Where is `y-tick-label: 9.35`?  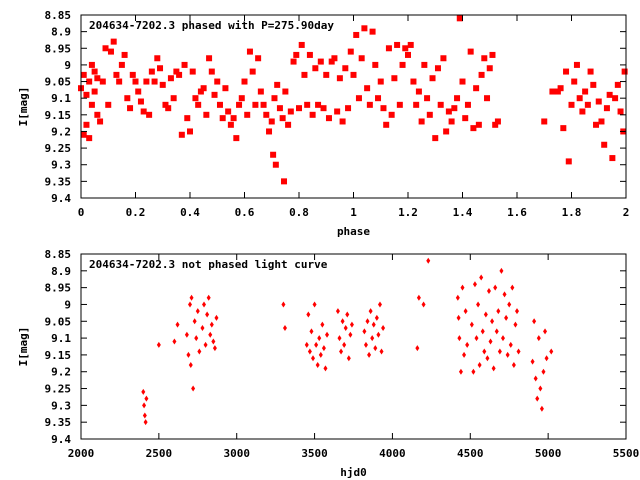
y-tick-label: 9.35 is located at coordinates (58, 181).